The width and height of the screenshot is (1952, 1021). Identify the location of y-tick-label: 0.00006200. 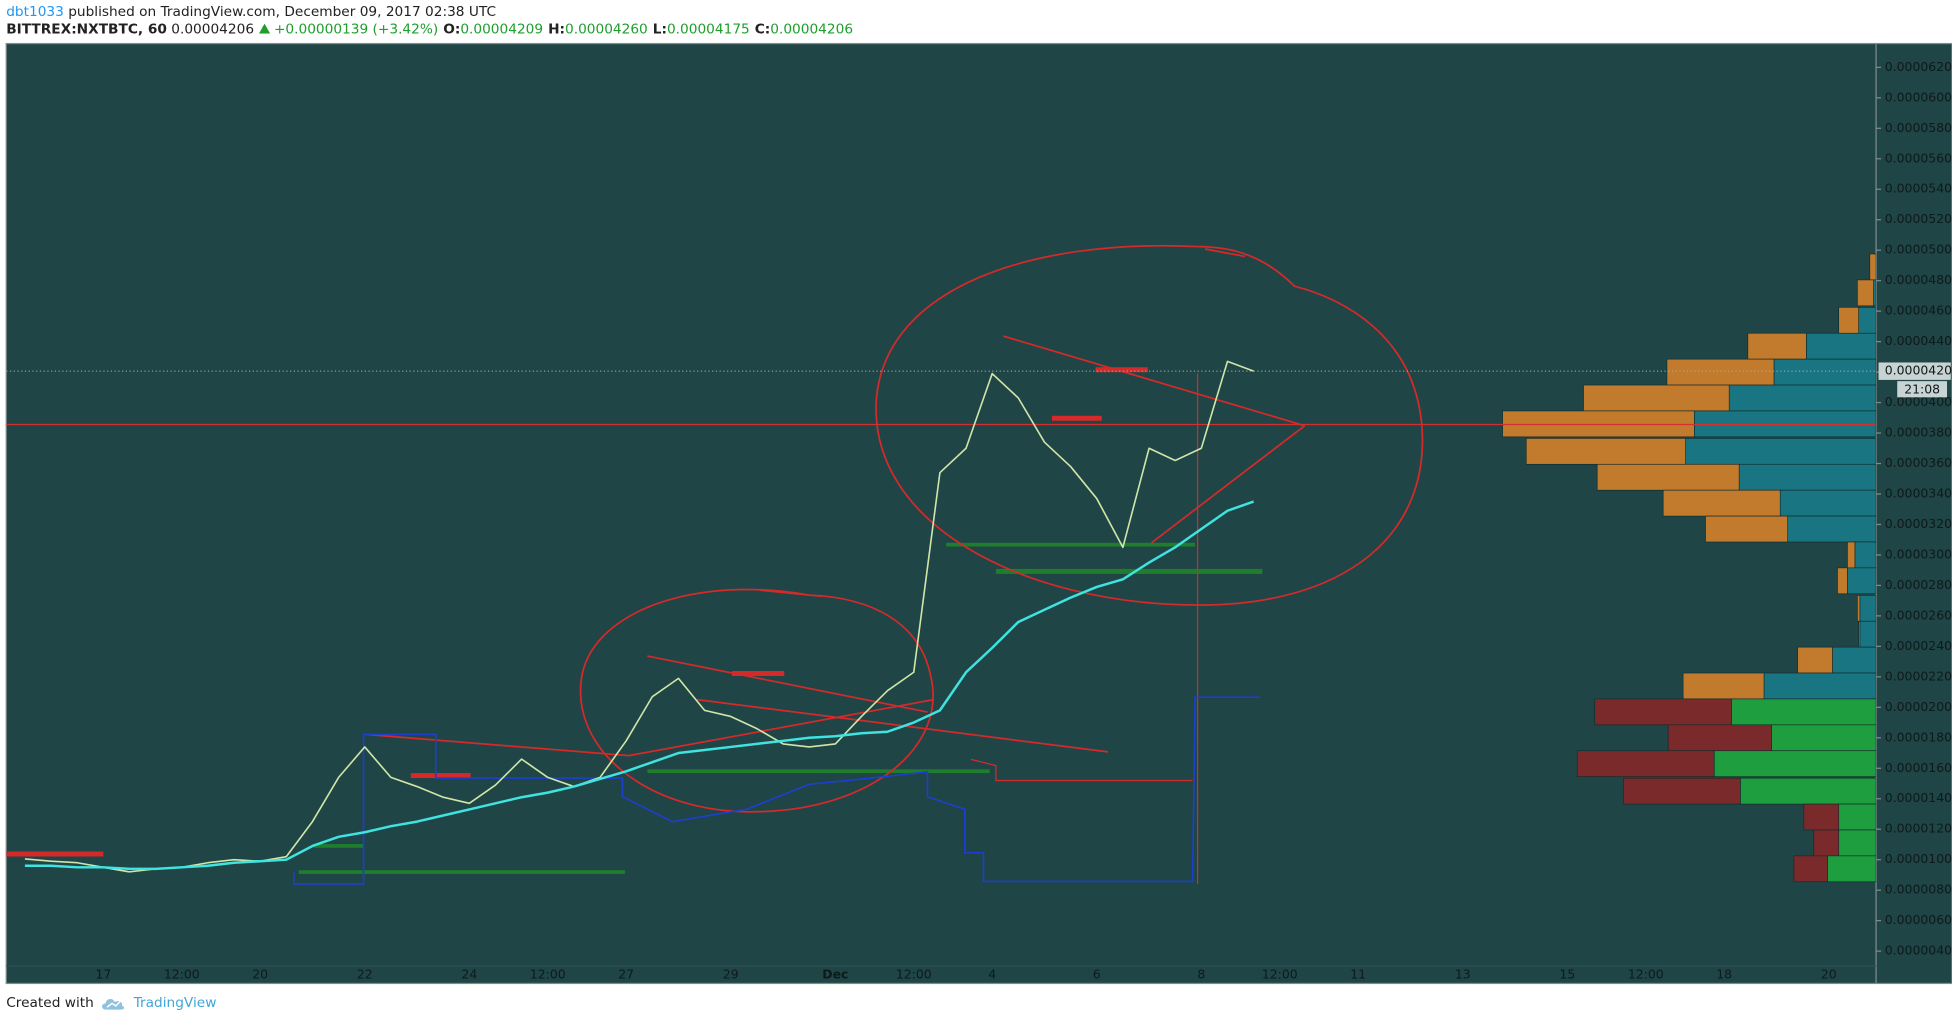
(1918, 66).